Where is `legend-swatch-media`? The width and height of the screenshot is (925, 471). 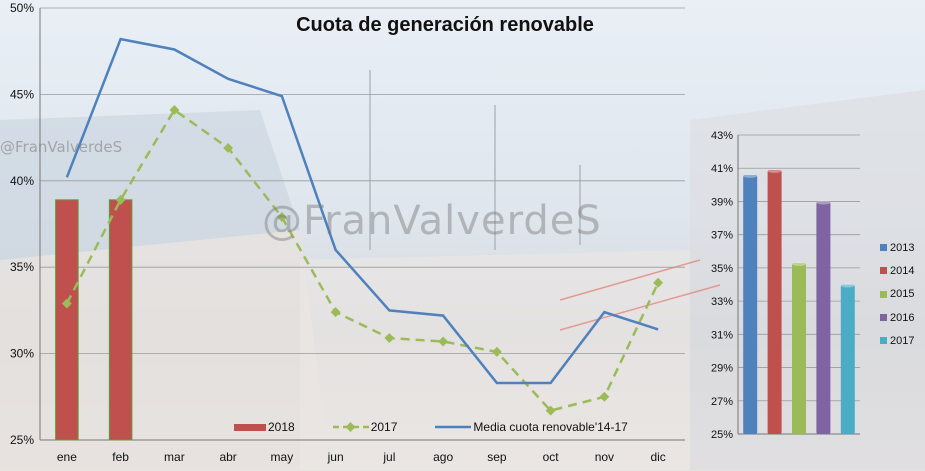
legend-swatch-media is located at coordinates (453, 427).